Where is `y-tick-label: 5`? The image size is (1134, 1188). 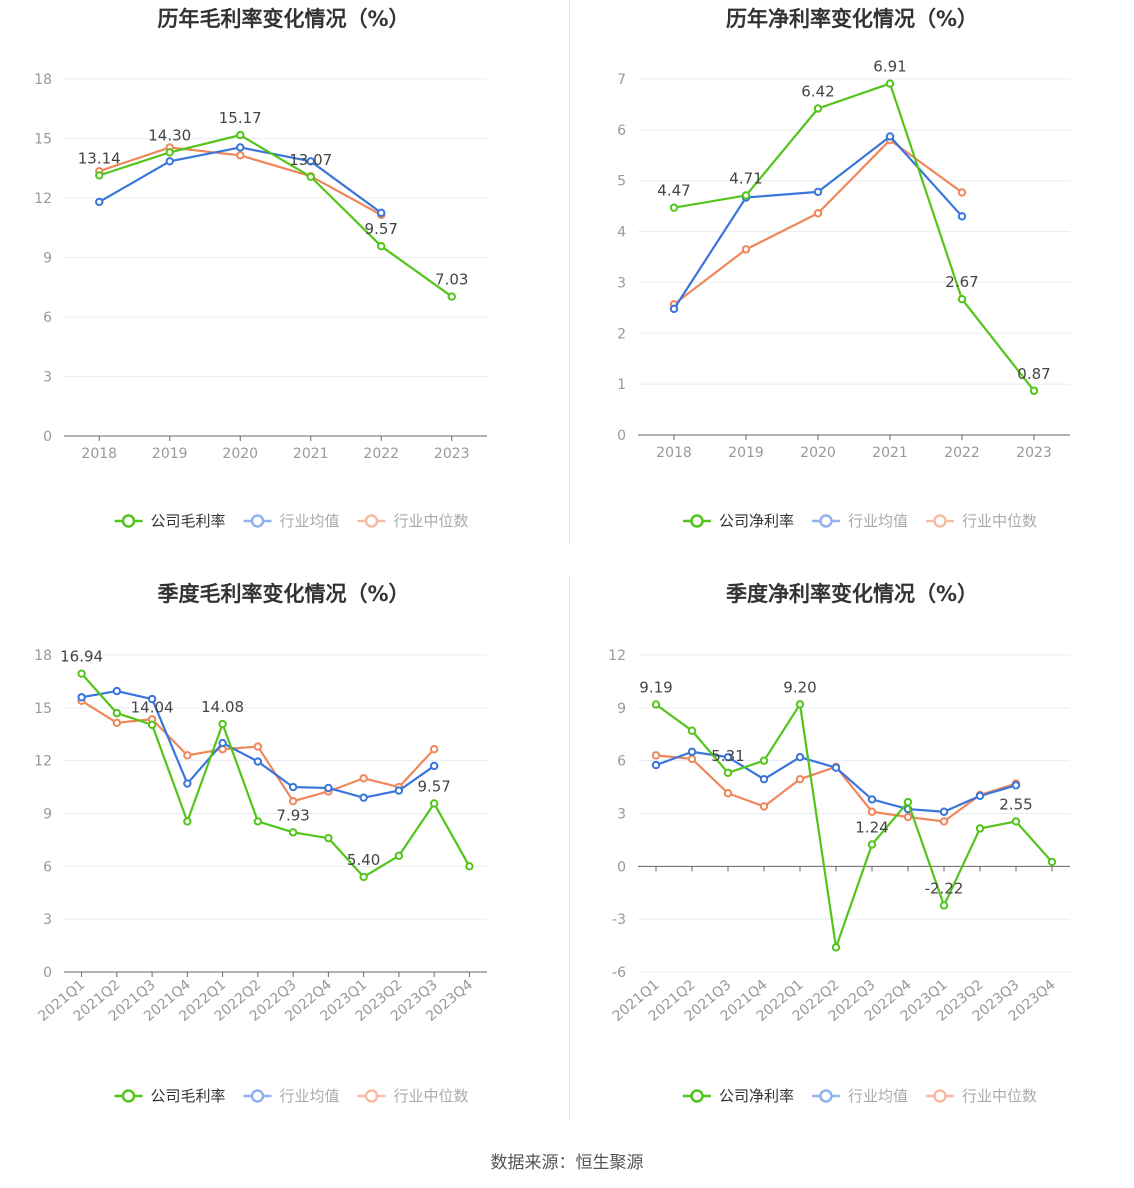 y-tick-label: 5 is located at coordinates (621, 182).